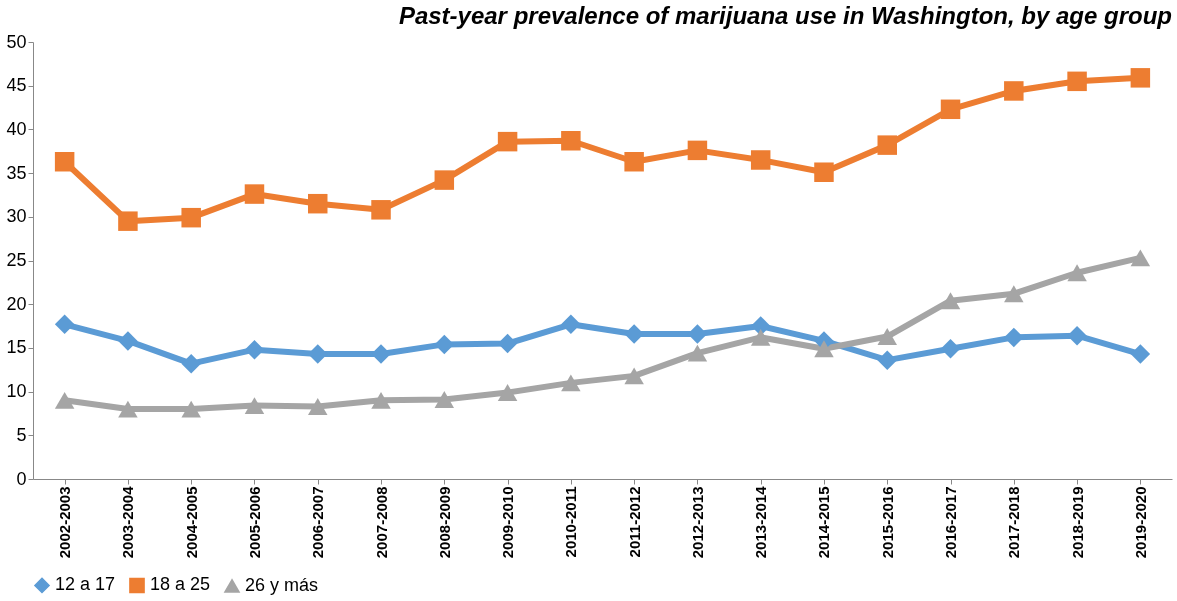 This screenshot has height=601, width=1177. Describe the element at coordinates (65, 522) in the screenshot. I see `x-tick-label: 2002-2003` at that location.